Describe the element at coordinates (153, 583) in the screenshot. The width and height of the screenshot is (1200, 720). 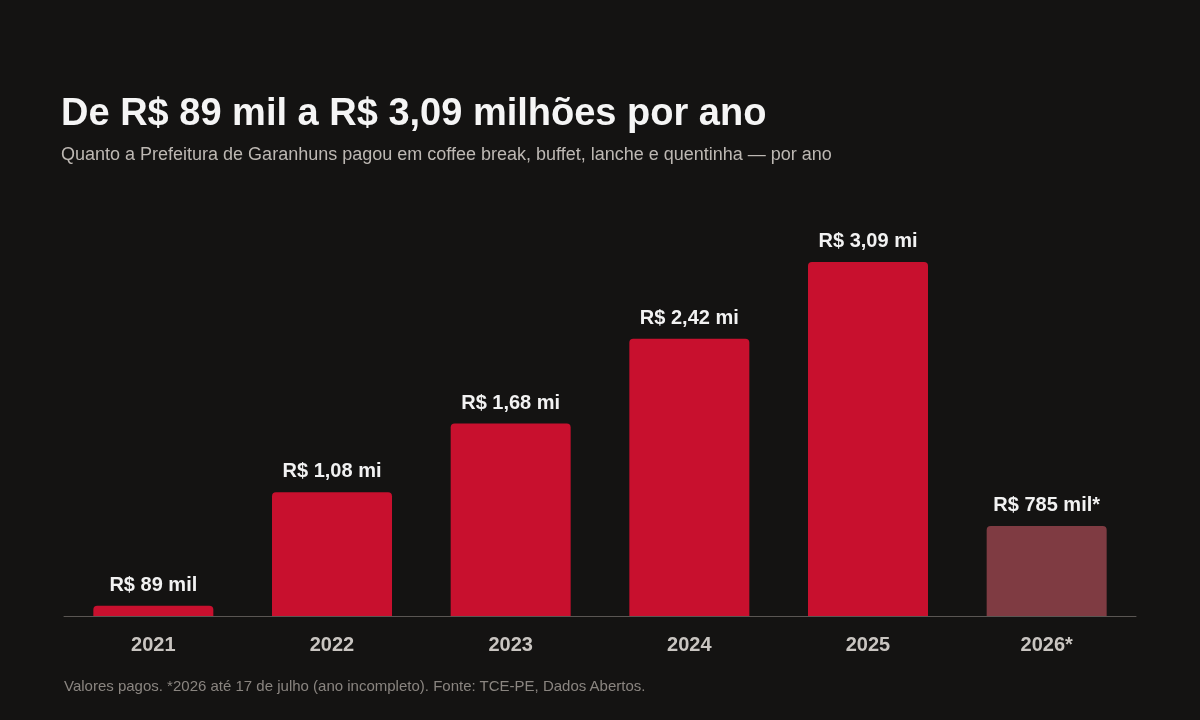
I see `data-label: R$ 89 mil` at that location.